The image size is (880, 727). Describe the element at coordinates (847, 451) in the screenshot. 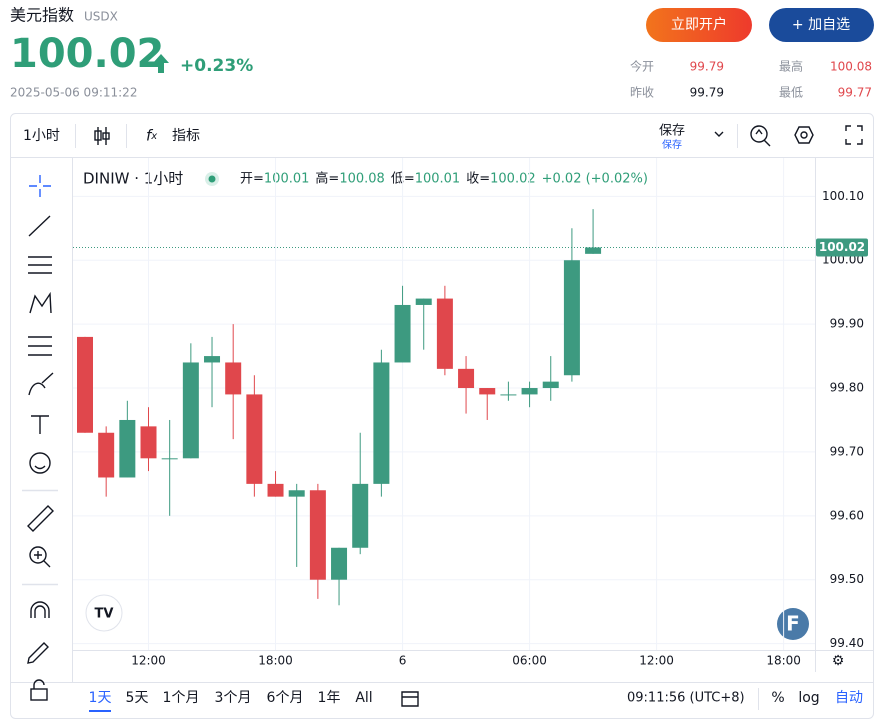

I see `y-tick-label: 99.70` at that location.